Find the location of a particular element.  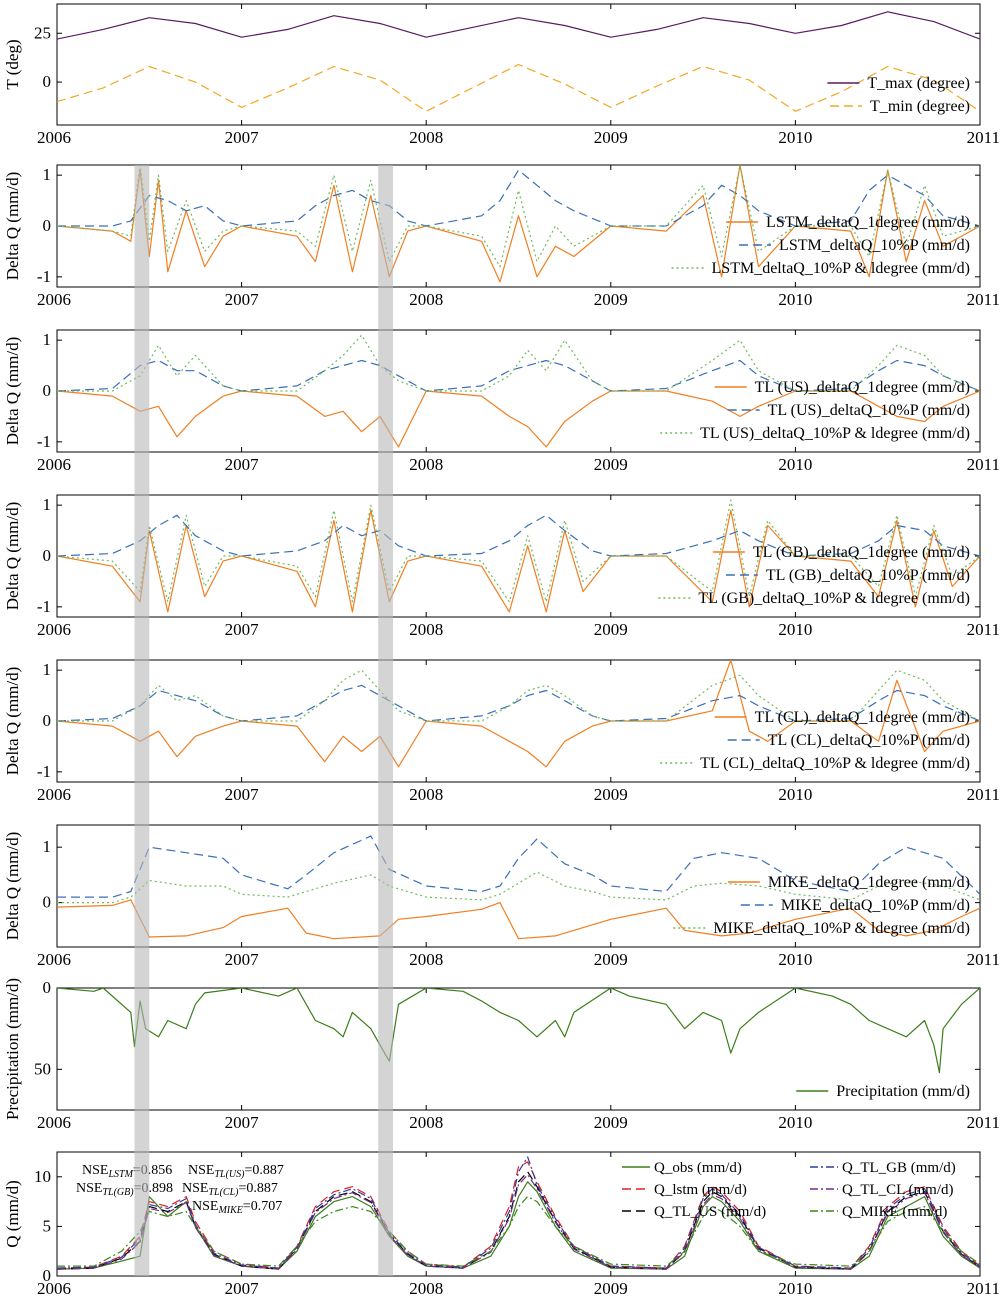

x-tick-label: 2006 is located at coordinates (54, 299).